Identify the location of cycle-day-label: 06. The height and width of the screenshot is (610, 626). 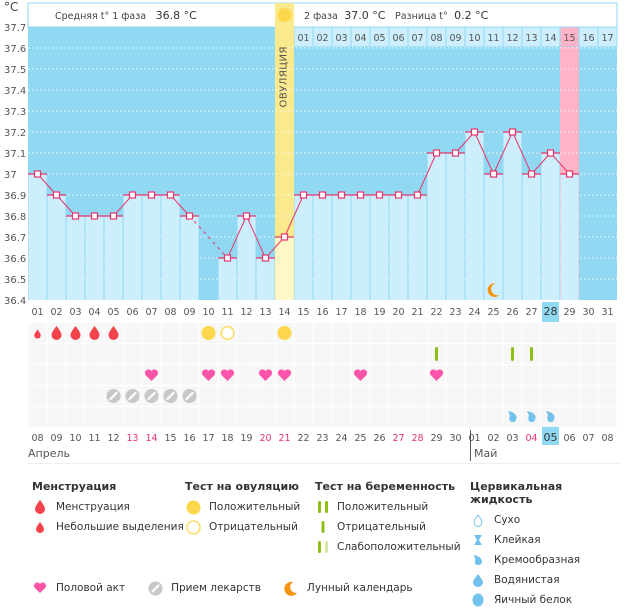
(132, 312).